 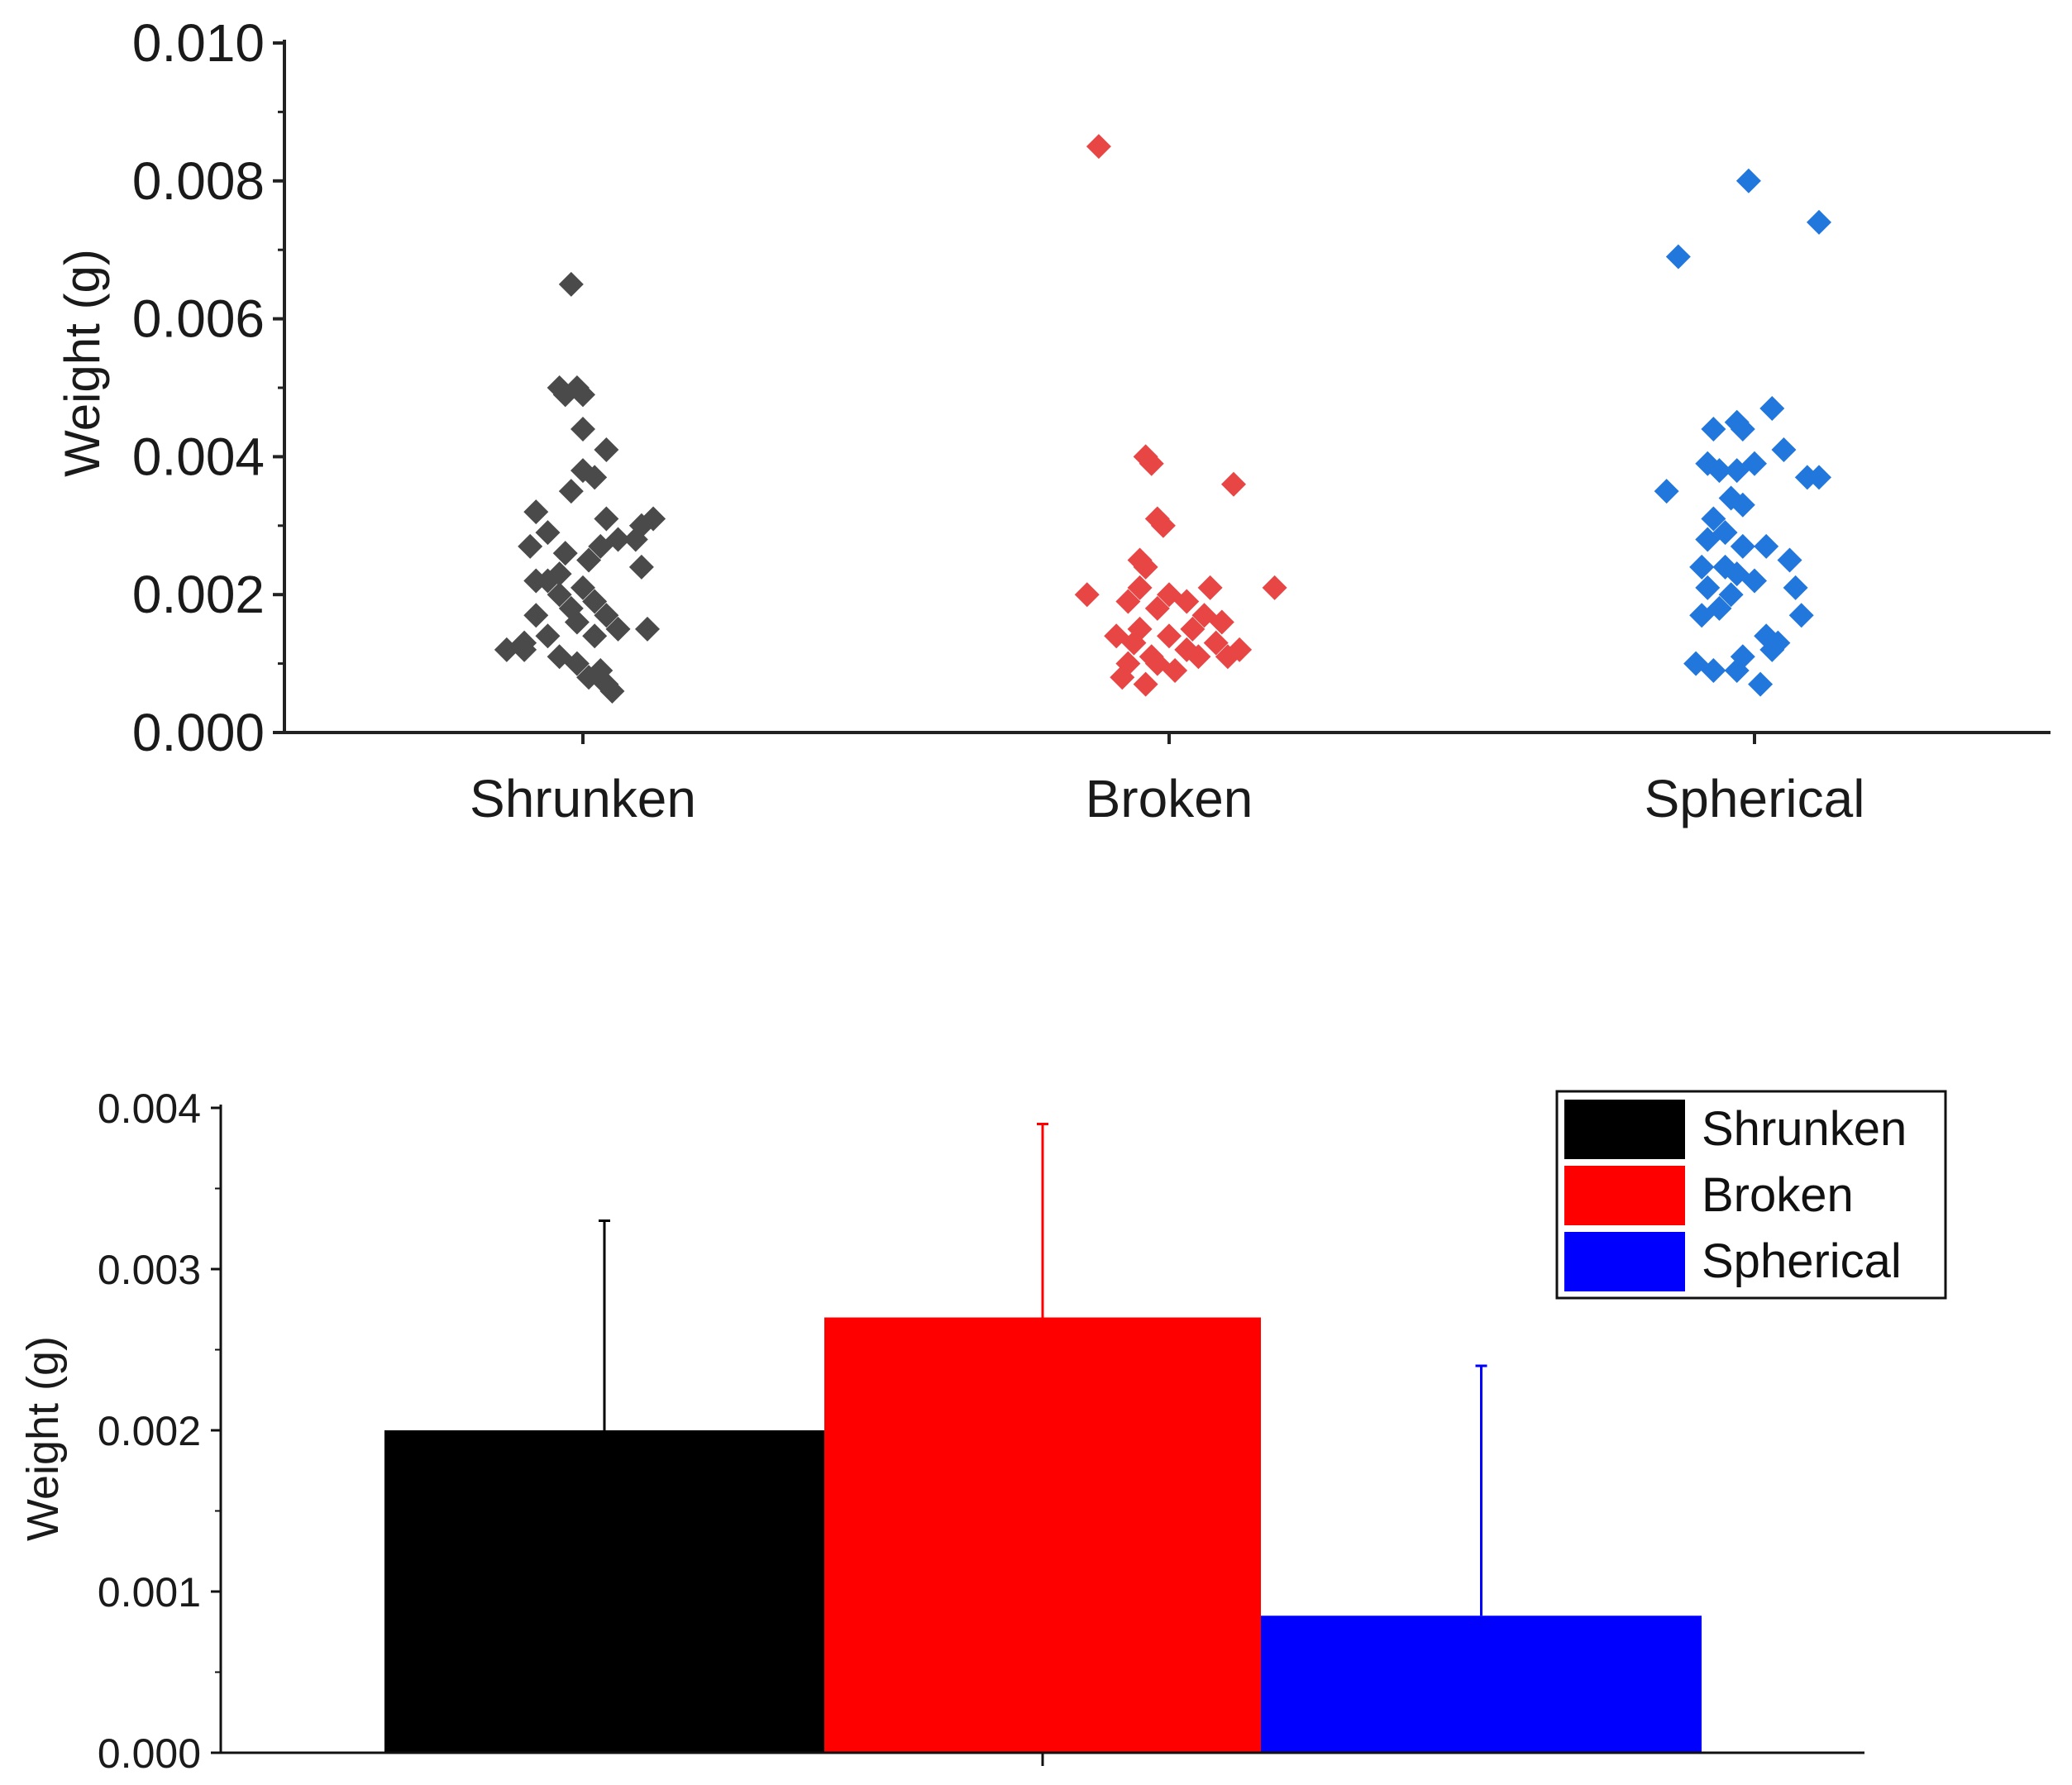 I want to click on scatter-y-axis-title: Weight (g), so click(x=82, y=363).